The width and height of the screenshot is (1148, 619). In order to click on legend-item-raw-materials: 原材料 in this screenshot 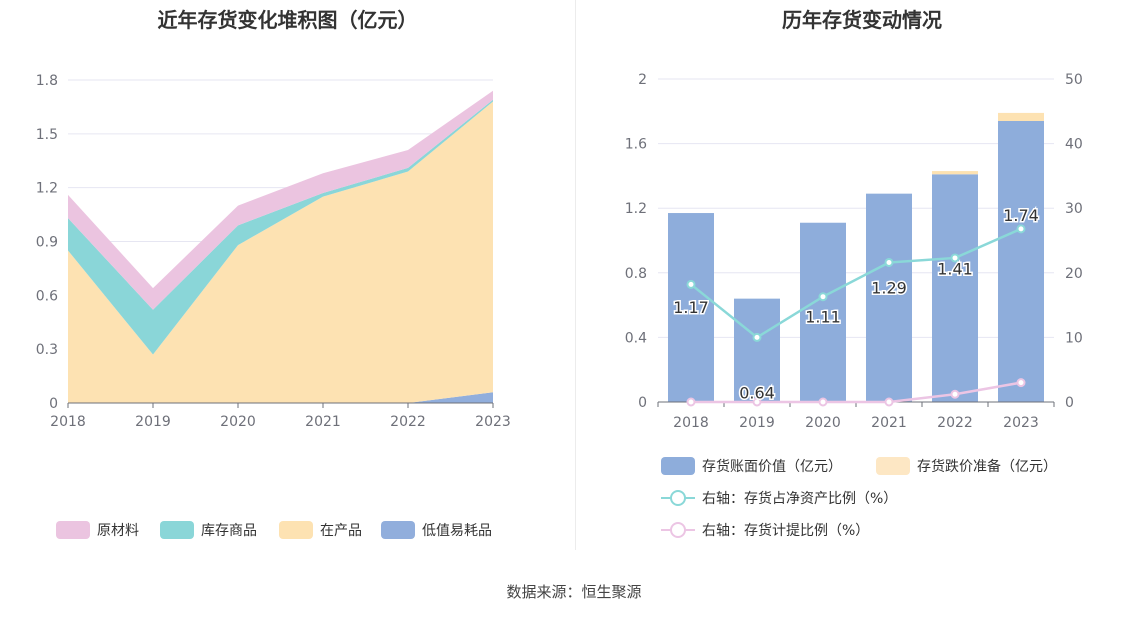, I will do `click(97, 530)`.